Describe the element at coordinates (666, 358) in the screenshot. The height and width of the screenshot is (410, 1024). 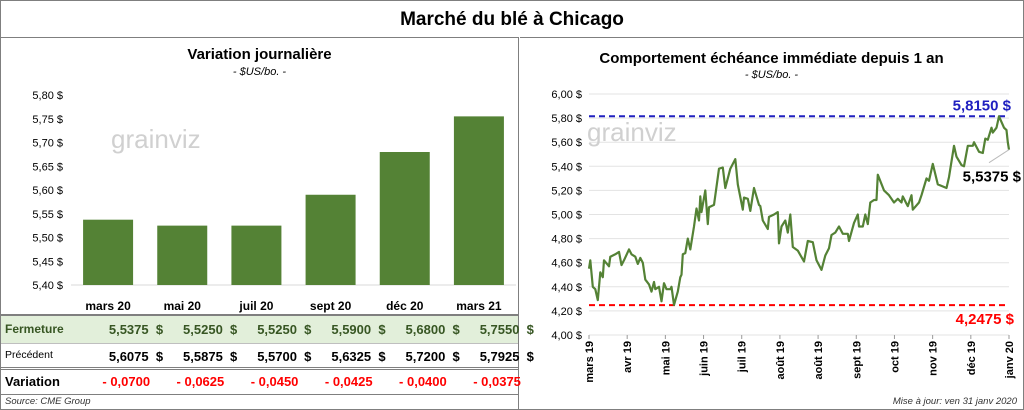
I see `x-tick-label: mai 19` at that location.